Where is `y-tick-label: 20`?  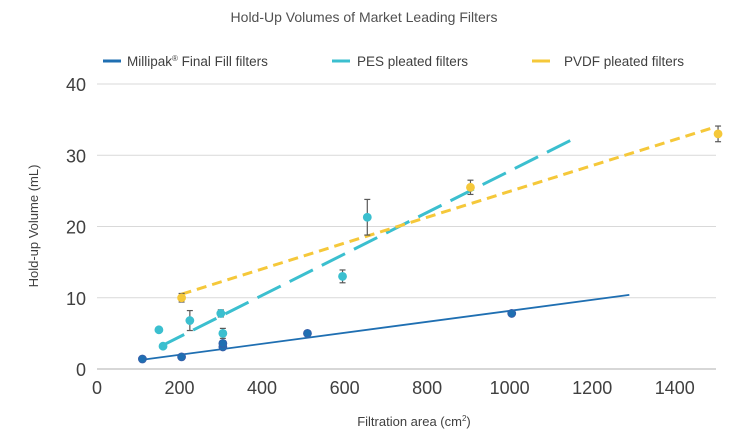 y-tick-label: 20 is located at coordinates (76, 228).